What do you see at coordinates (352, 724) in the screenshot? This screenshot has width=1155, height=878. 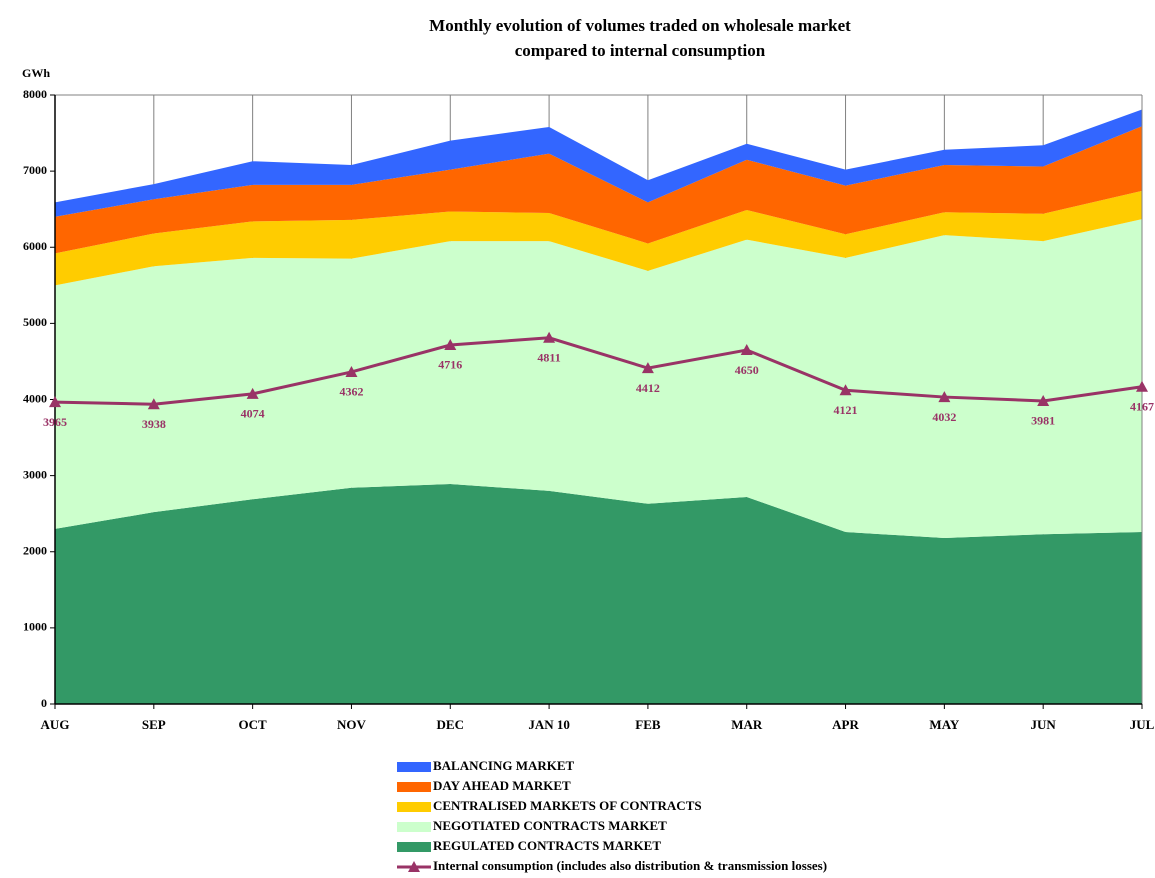 I see `x-tick-label: NOV` at bounding box center [352, 724].